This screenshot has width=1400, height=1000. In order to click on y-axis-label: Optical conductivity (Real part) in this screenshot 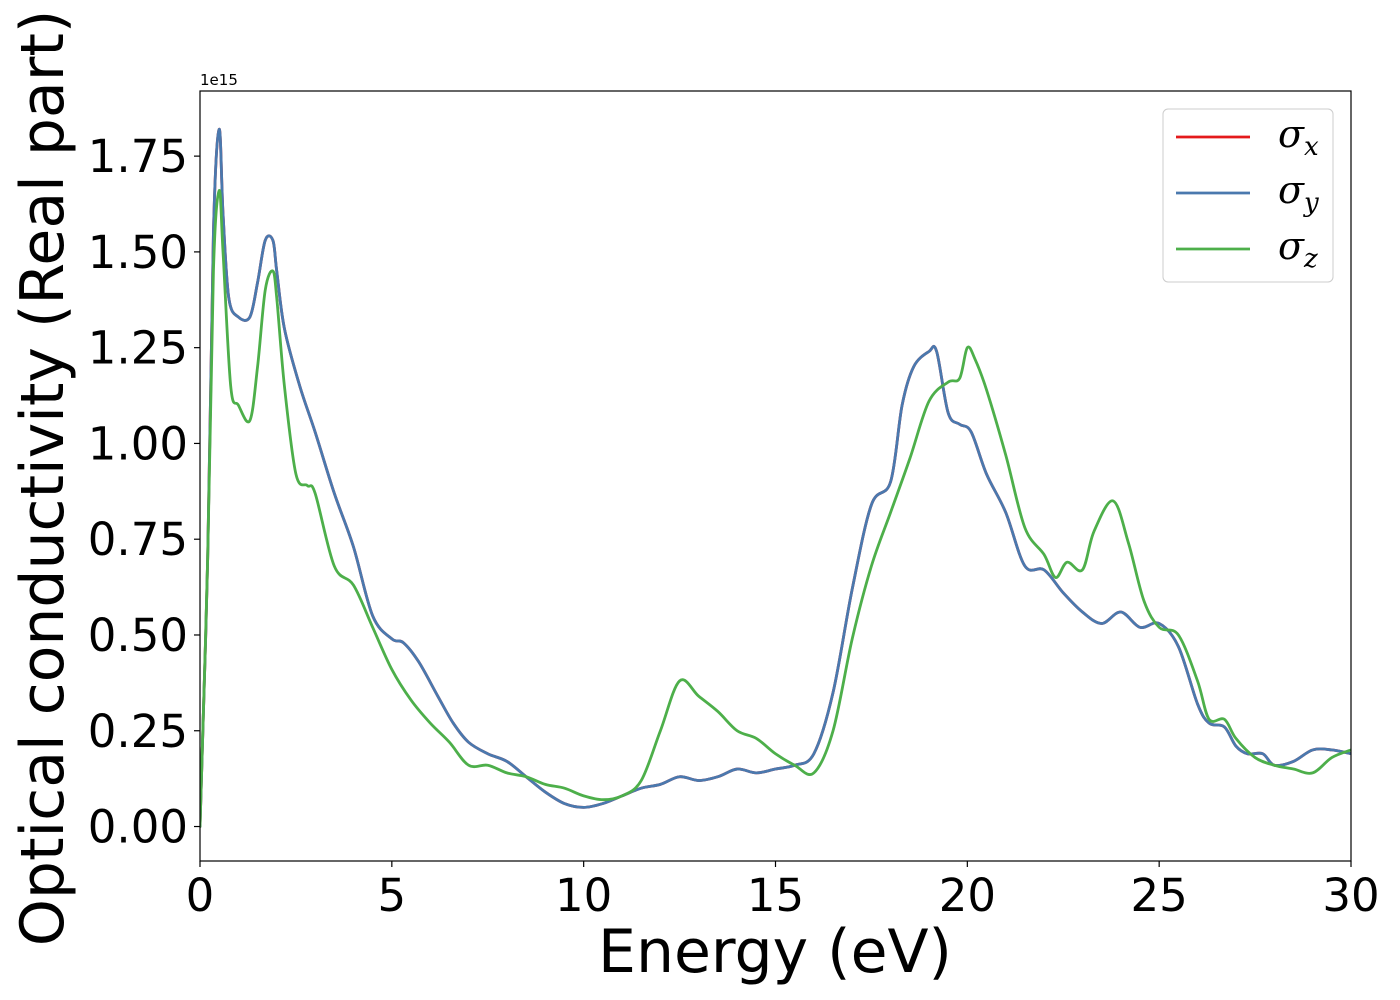, I will do `click(43, 478)`.